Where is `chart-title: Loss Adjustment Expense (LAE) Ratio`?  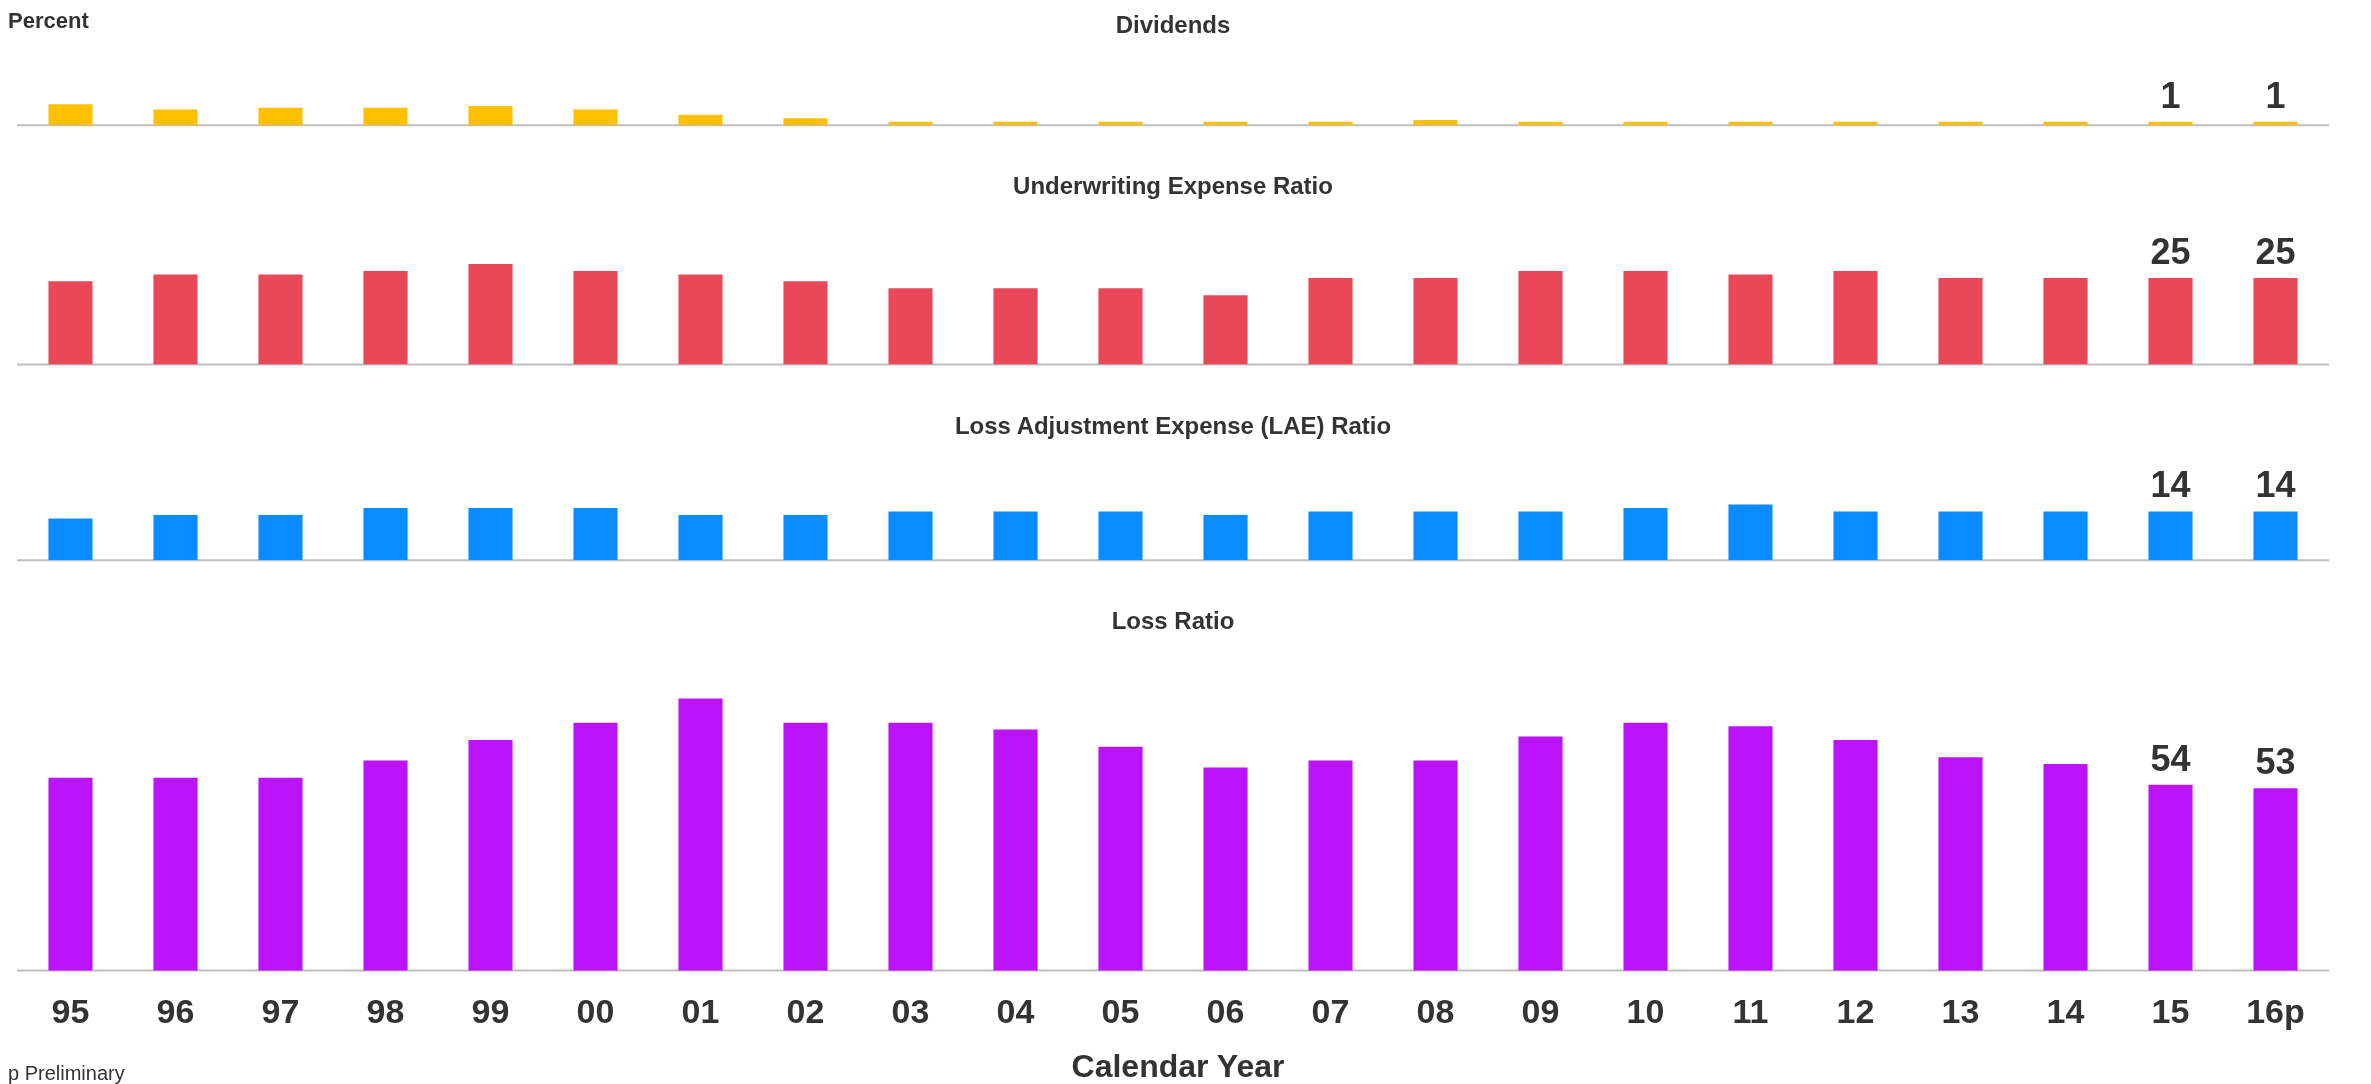
chart-title: Loss Adjustment Expense (LAE) Ratio is located at coordinates (1173, 426).